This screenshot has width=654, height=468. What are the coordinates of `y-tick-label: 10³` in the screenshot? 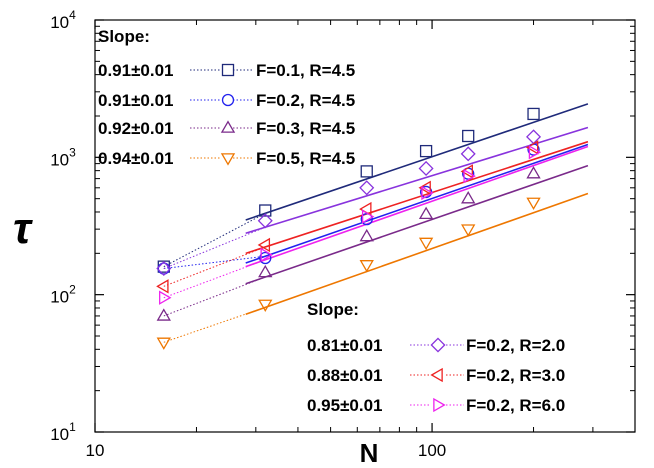 It's located at (63, 157).